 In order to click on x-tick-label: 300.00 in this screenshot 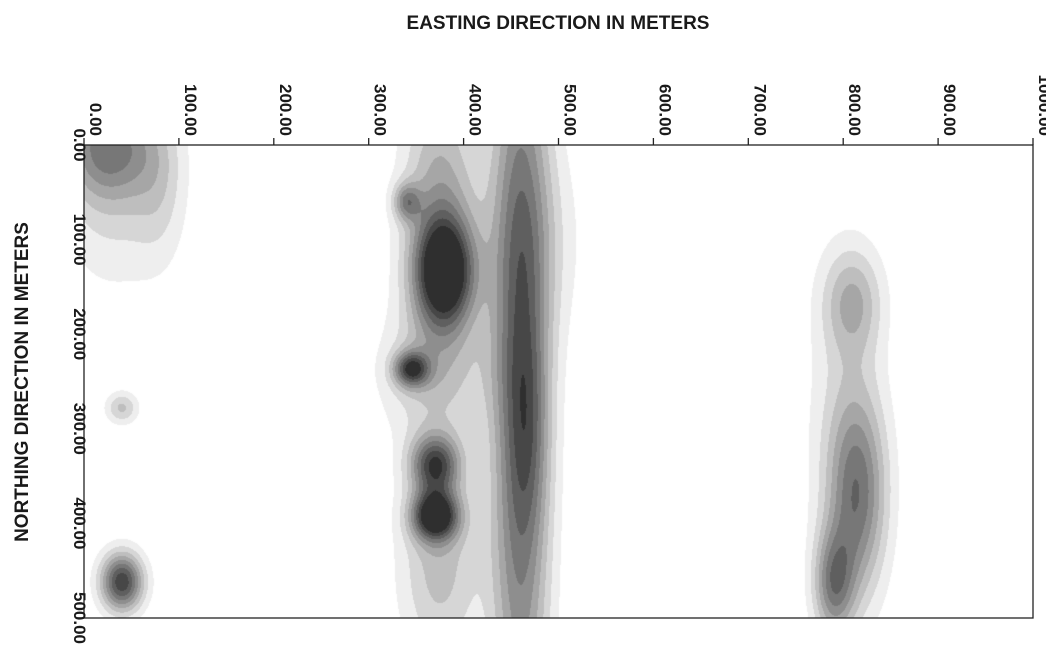, I will do `click(380, 110)`.